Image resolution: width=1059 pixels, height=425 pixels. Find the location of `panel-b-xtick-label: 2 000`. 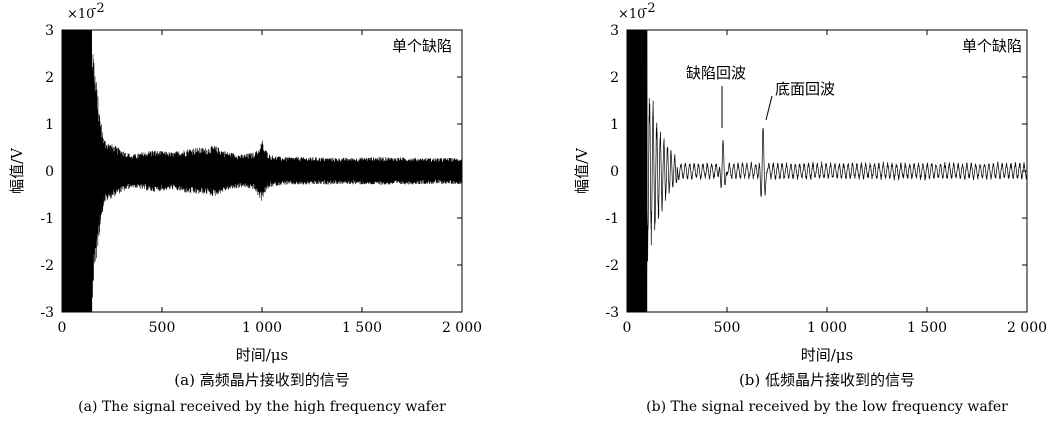

panel-b-xtick-label: 2 000 is located at coordinates (1027, 328).